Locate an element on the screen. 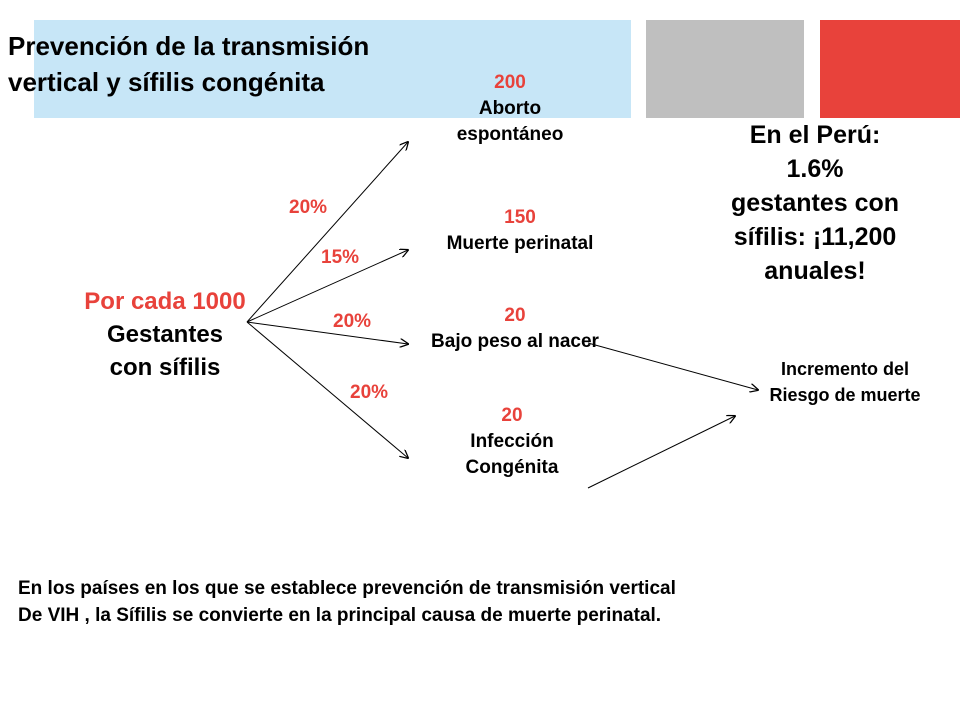  peru-line: 1.6% is located at coordinates (815, 169).